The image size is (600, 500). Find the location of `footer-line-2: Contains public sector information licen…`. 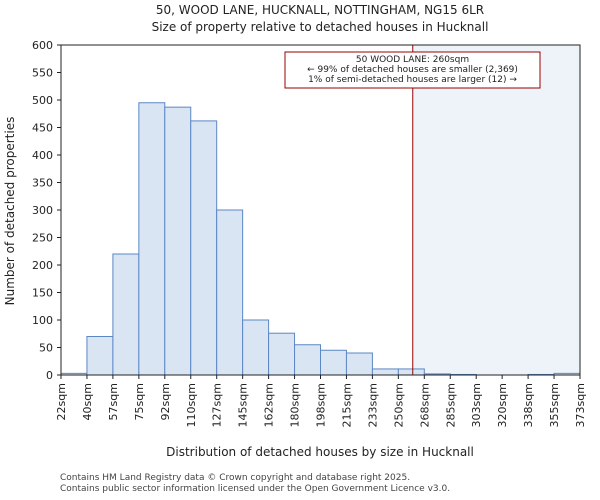

footer-line-2: Contains public sector information licen… is located at coordinates (255, 489).